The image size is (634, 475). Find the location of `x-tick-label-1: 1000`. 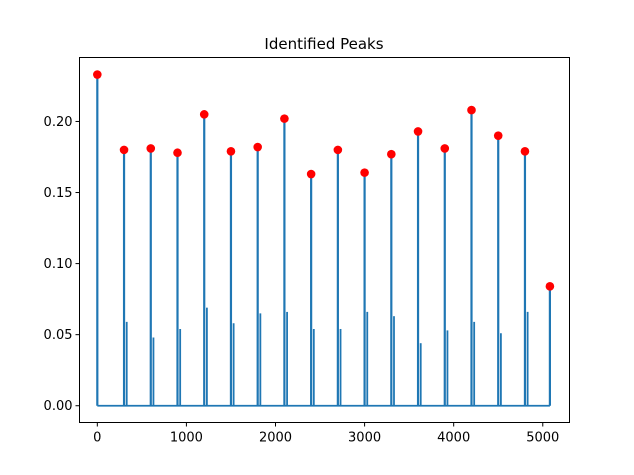

x-tick-label-1: 1000 is located at coordinates (186, 438).